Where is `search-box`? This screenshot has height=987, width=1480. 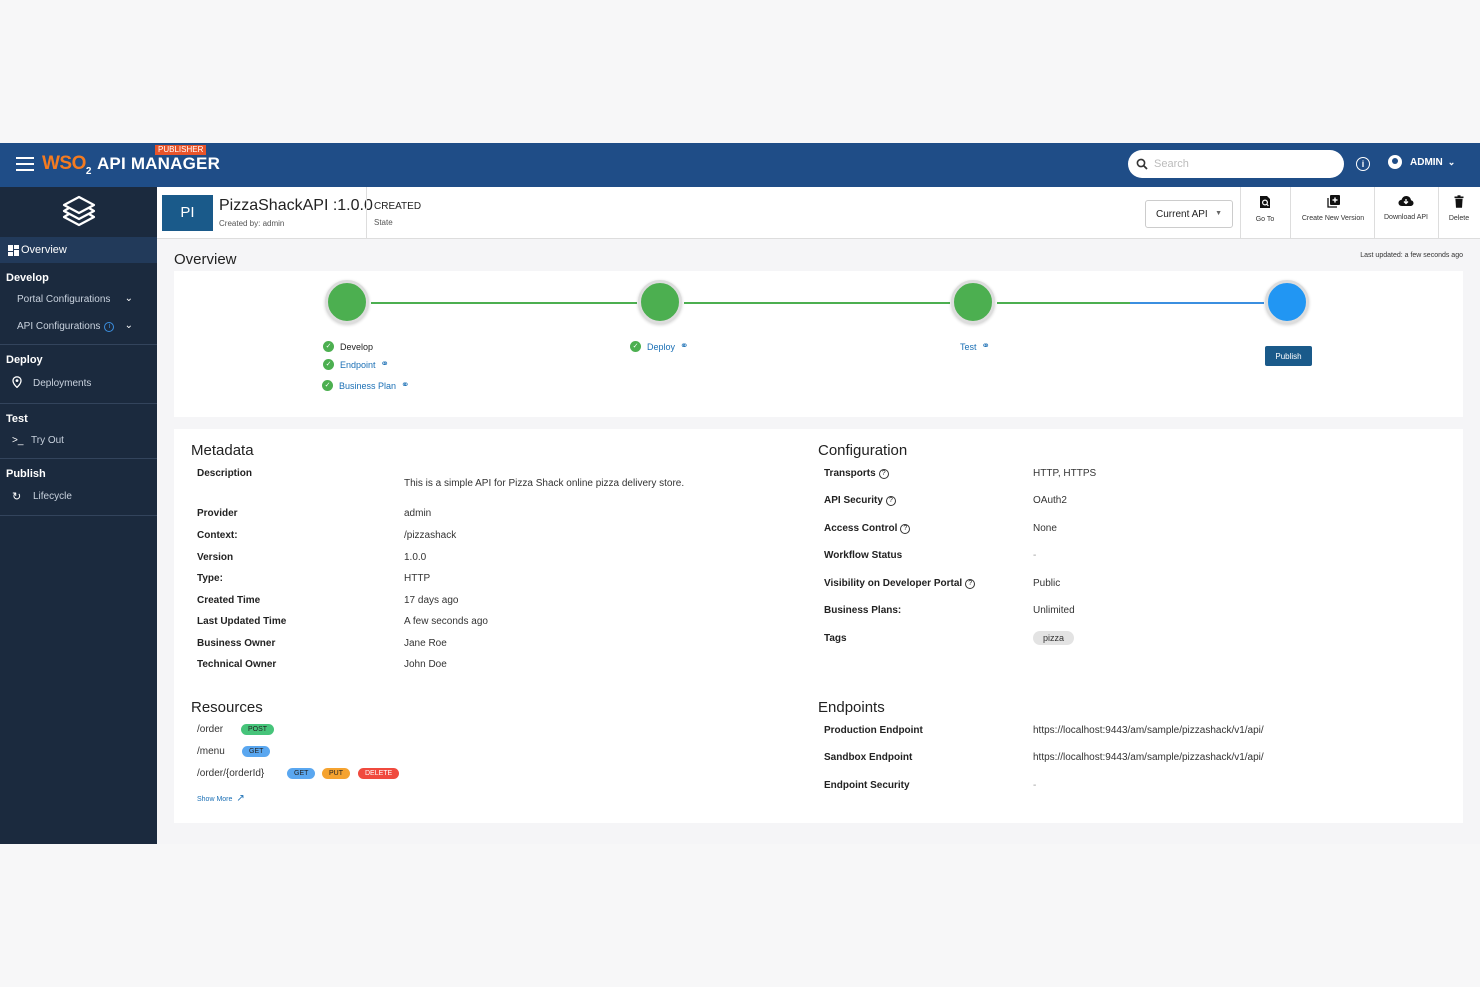
search-box is located at coordinates (1236, 164).